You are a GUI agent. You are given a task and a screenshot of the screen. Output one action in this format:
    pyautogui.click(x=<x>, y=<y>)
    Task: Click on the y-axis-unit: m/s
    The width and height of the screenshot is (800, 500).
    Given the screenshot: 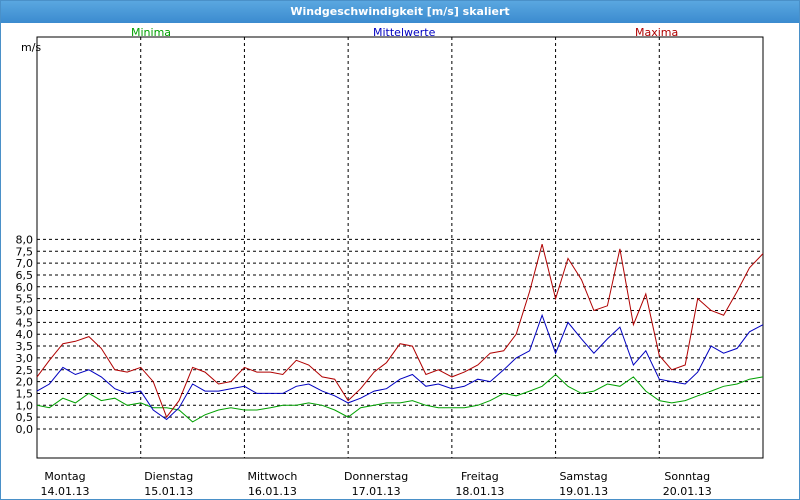 What is the action you would take?
    pyautogui.click(x=31, y=47)
    